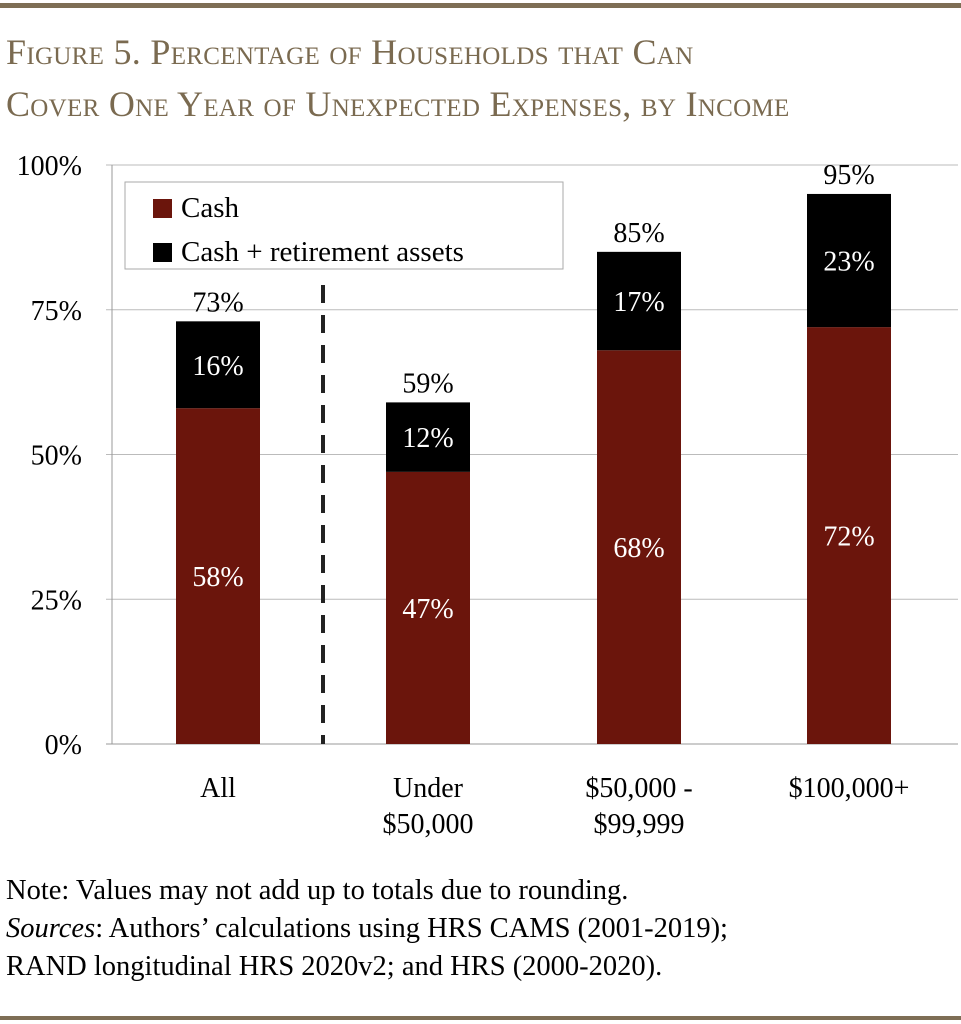  What do you see at coordinates (322, 252) in the screenshot?
I see `legend-label: Cash + retirement assets` at bounding box center [322, 252].